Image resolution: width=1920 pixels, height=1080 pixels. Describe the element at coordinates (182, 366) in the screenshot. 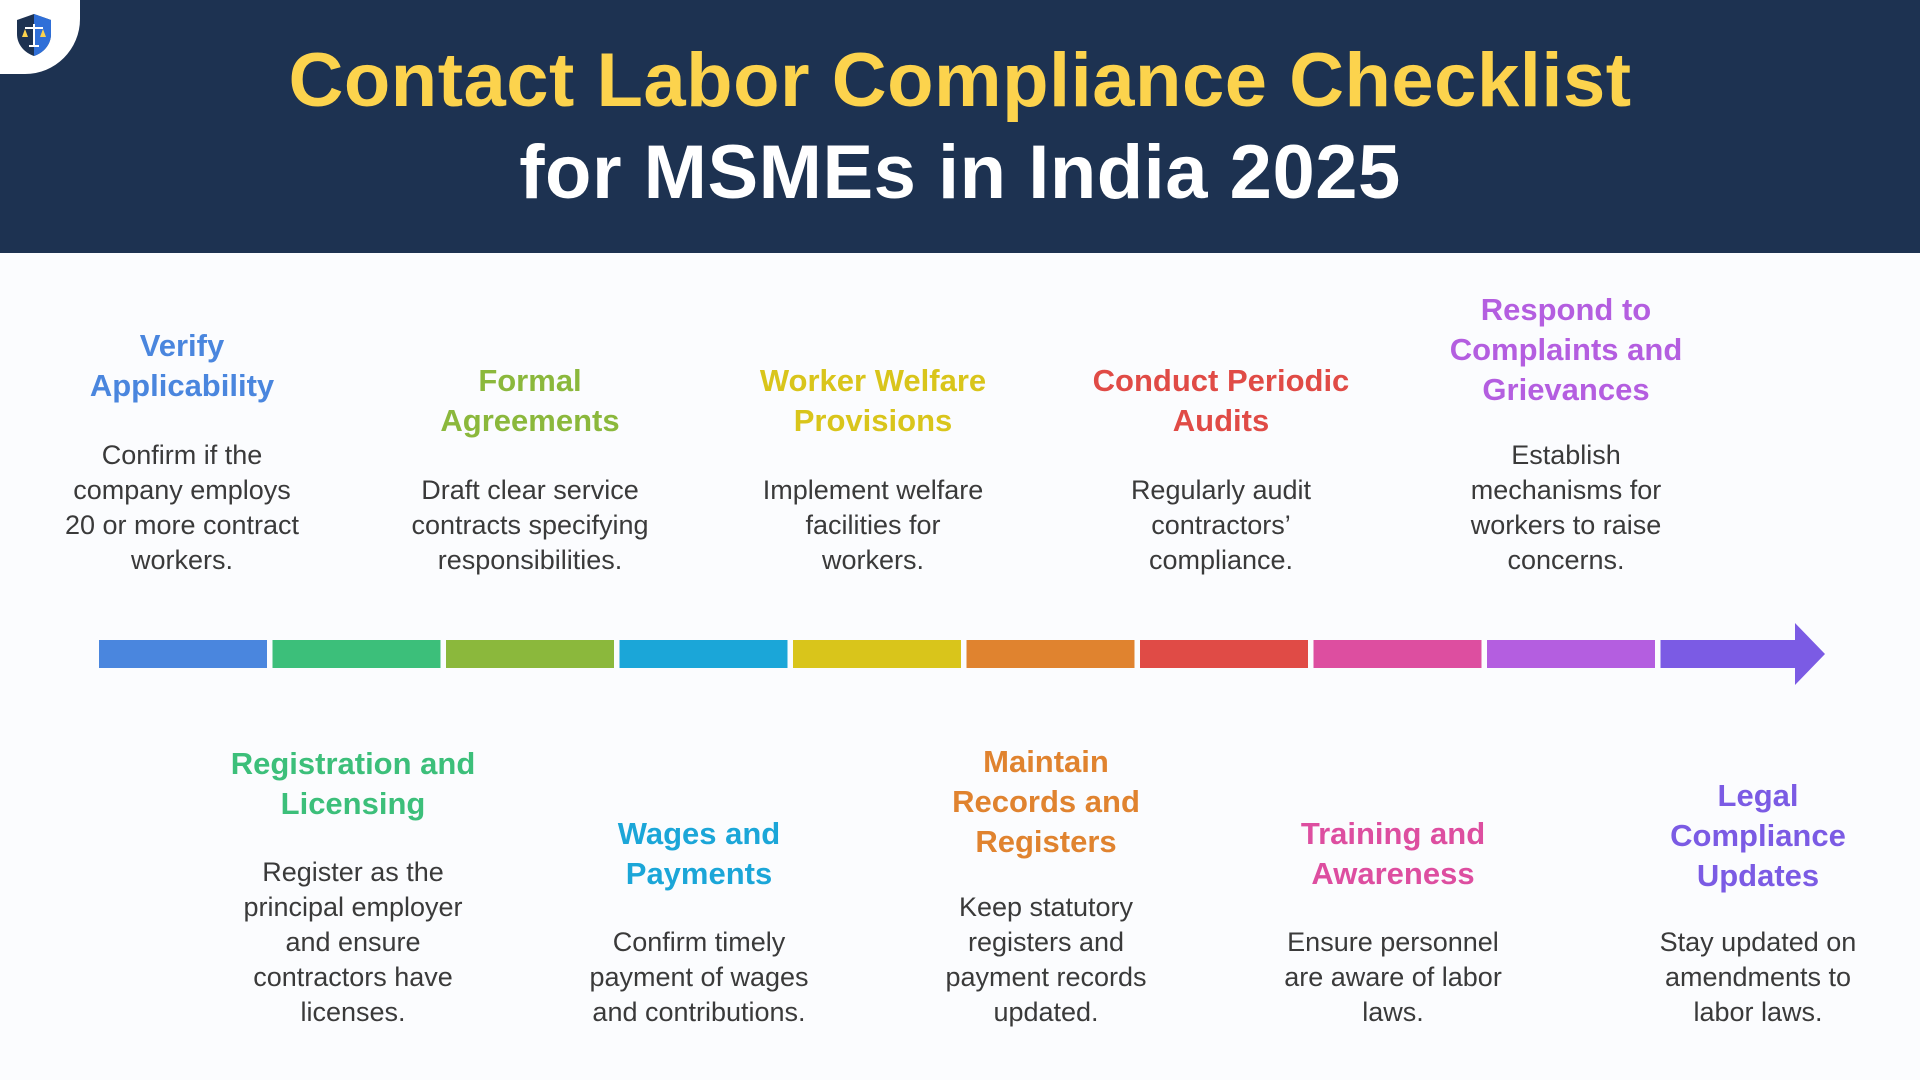

I see `step-title: Verify Applicability` at that location.